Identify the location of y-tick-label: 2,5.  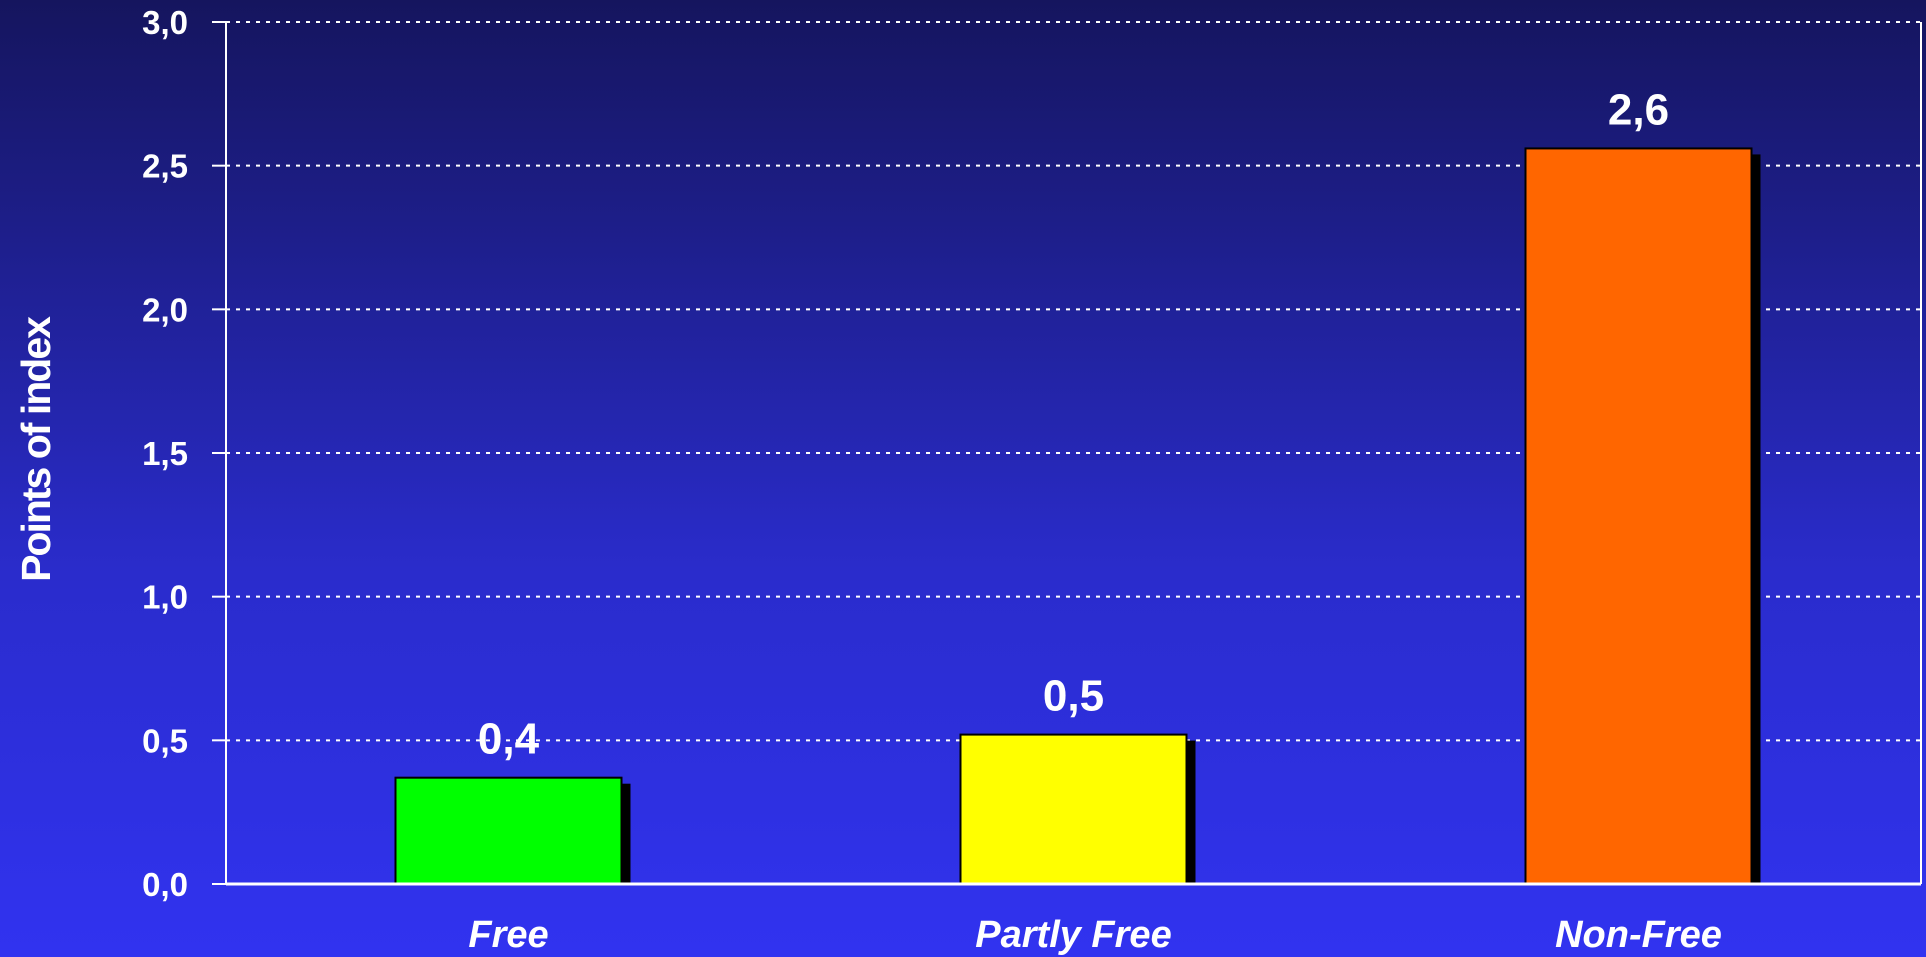
(165, 166).